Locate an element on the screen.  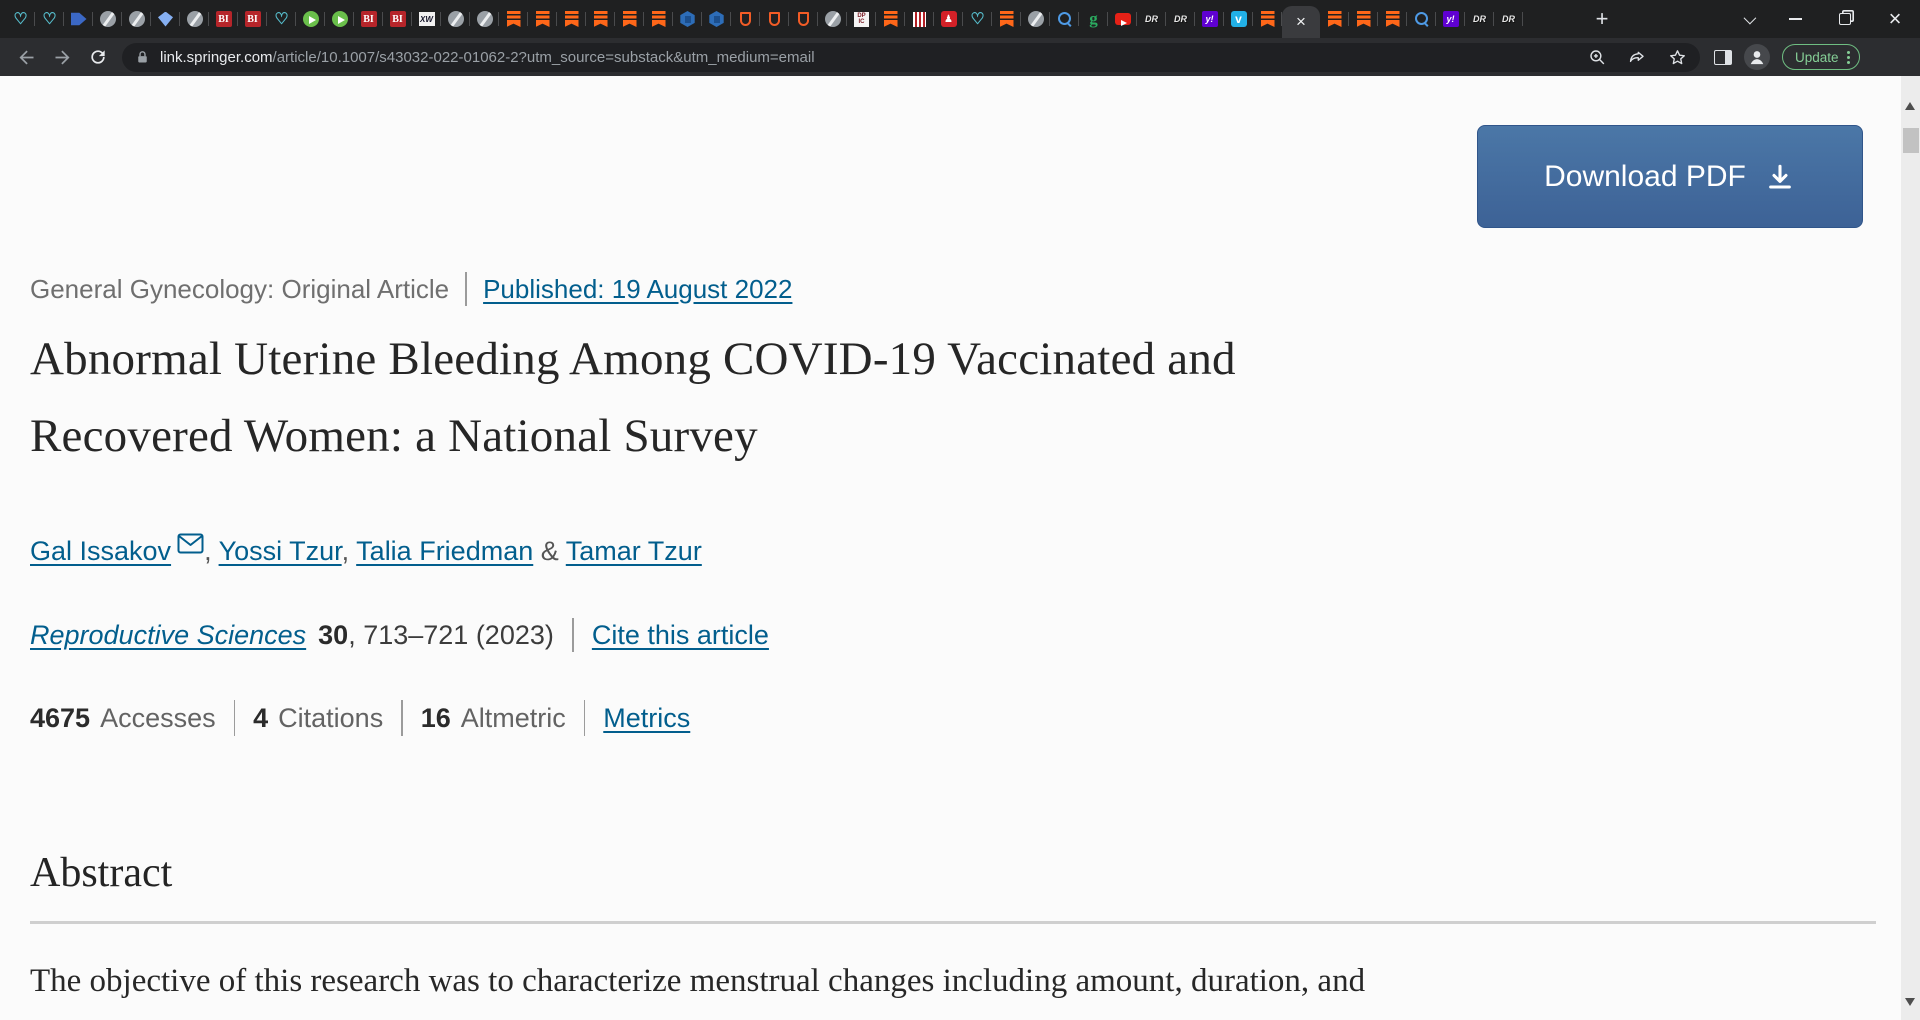
tab-stripes is located at coordinates (919, 19).